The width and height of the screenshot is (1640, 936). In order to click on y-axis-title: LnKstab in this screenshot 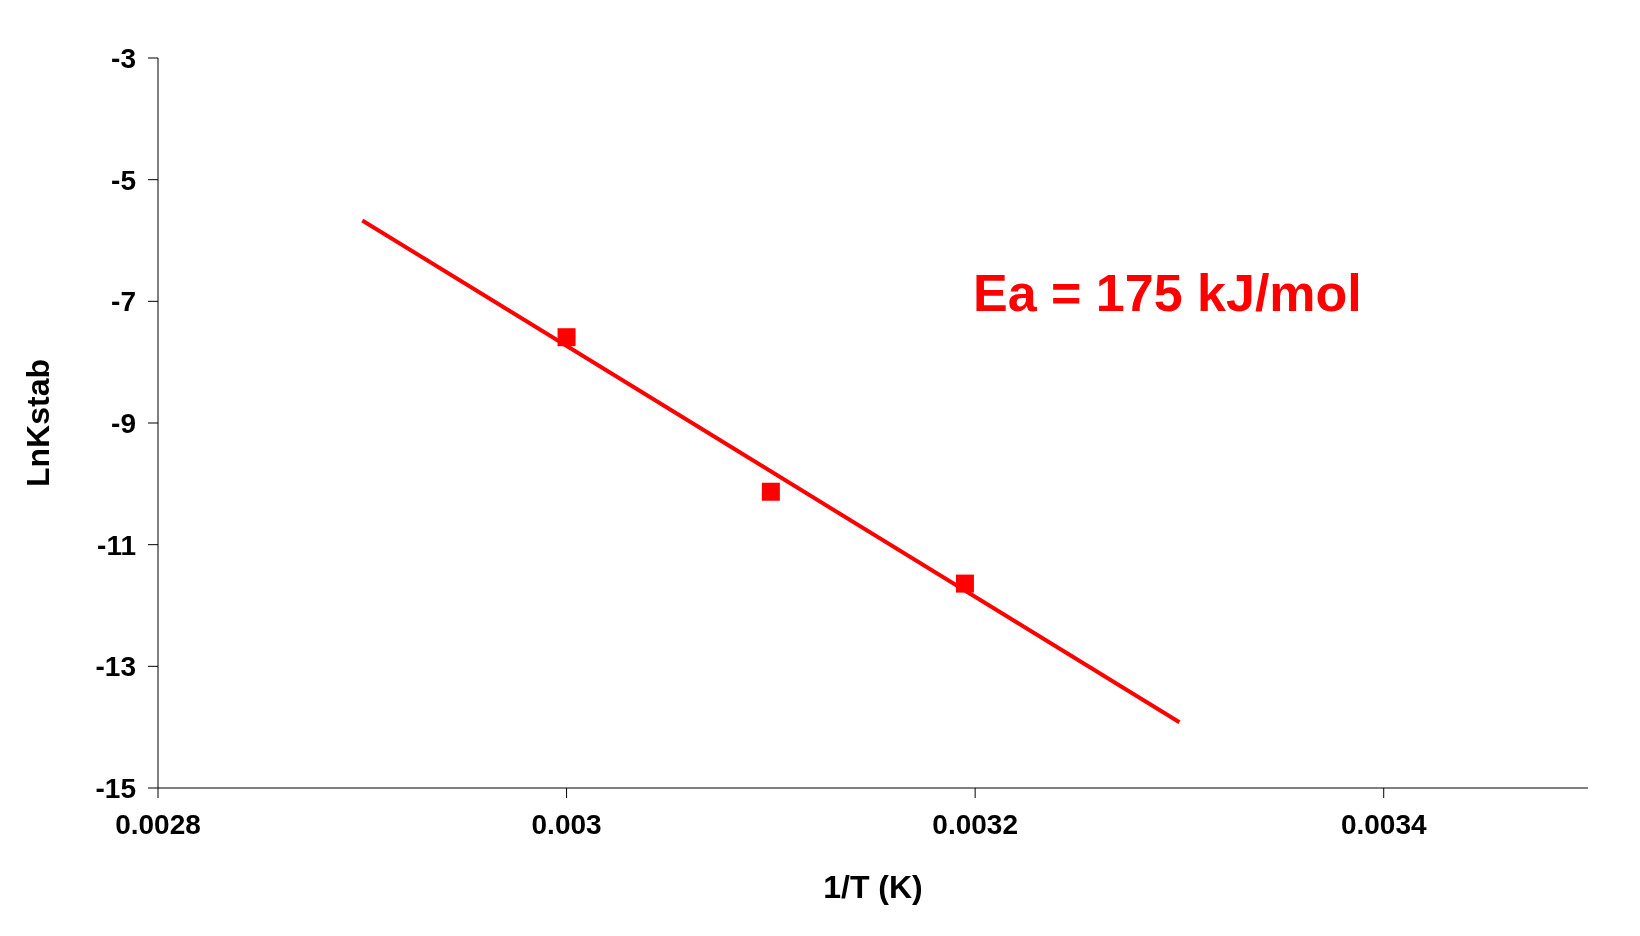, I will do `click(38, 423)`.